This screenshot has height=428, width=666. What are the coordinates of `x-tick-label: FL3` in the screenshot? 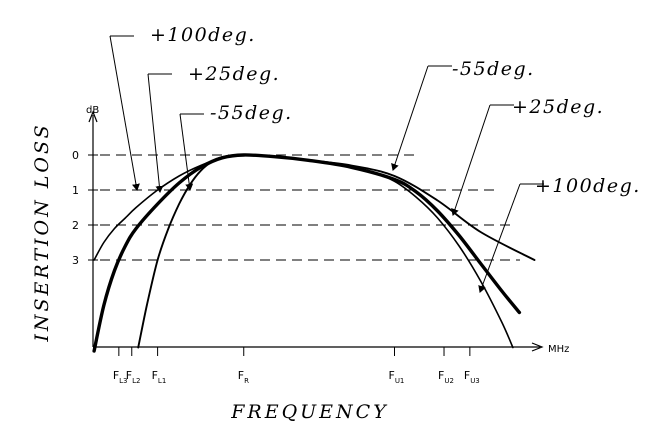 It's located at (120, 377).